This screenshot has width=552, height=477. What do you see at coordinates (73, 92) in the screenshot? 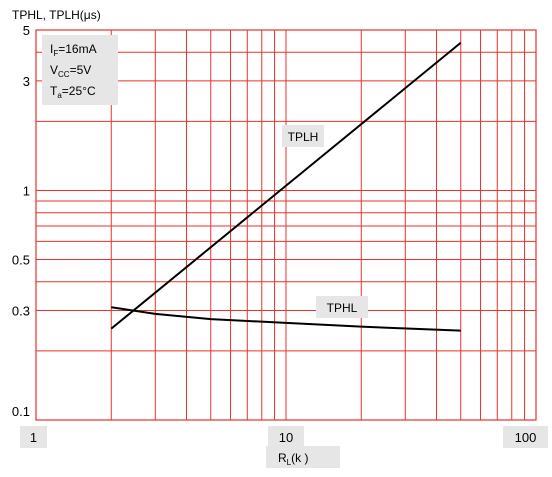
I see `condition-label: Ta=25°C` at bounding box center [73, 92].